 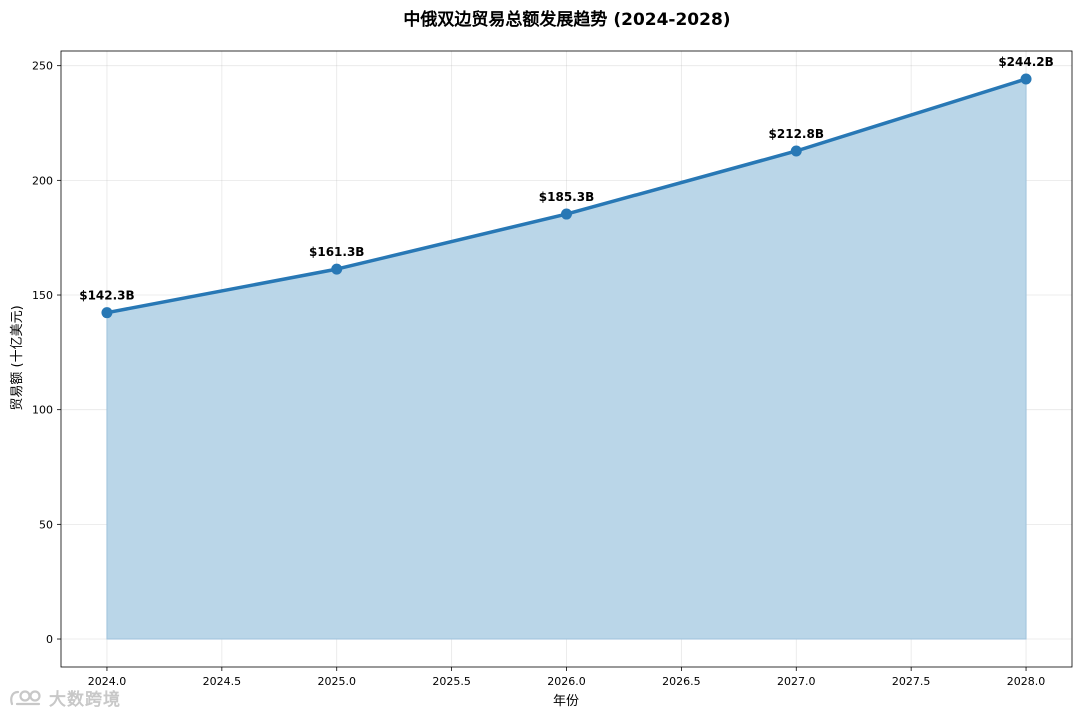 What do you see at coordinates (451, 681) in the screenshot?
I see `x-tick-label: 2025.5` at bounding box center [451, 681].